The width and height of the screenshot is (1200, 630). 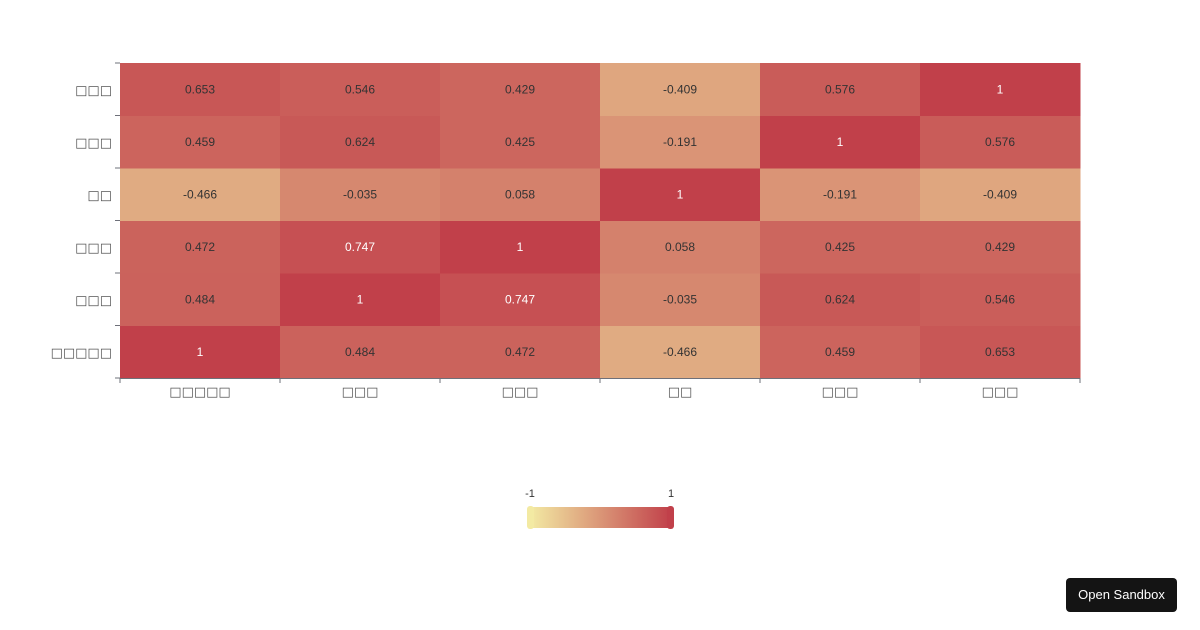 What do you see at coordinates (600, 517) in the screenshot?
I see `legend-color-bar` at bounding box center [600, 517].